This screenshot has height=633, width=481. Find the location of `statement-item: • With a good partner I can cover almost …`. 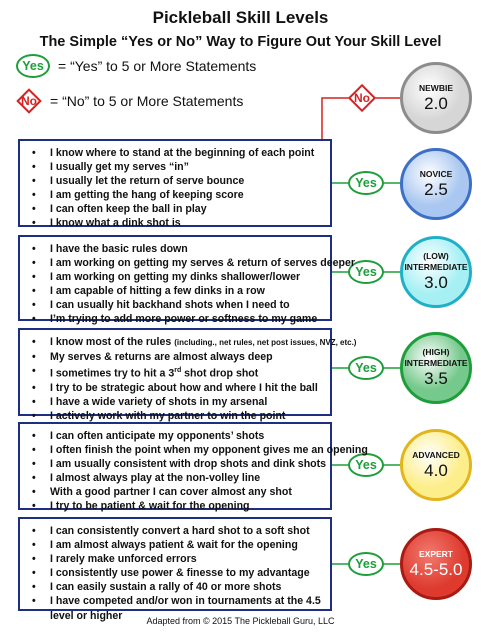

statement-item: • With a good partner I can cover almost … is located at coordinates (162, 492).